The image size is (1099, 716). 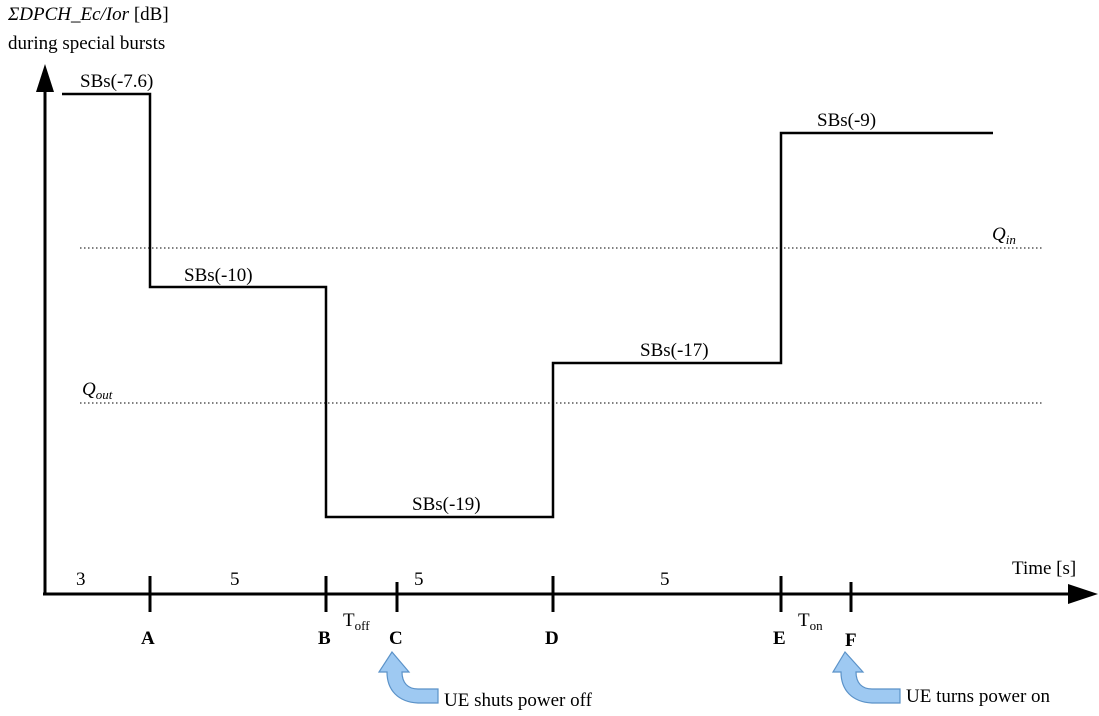 I want to click on x-axis-label: Time [s], so click(x=1044, y=568).